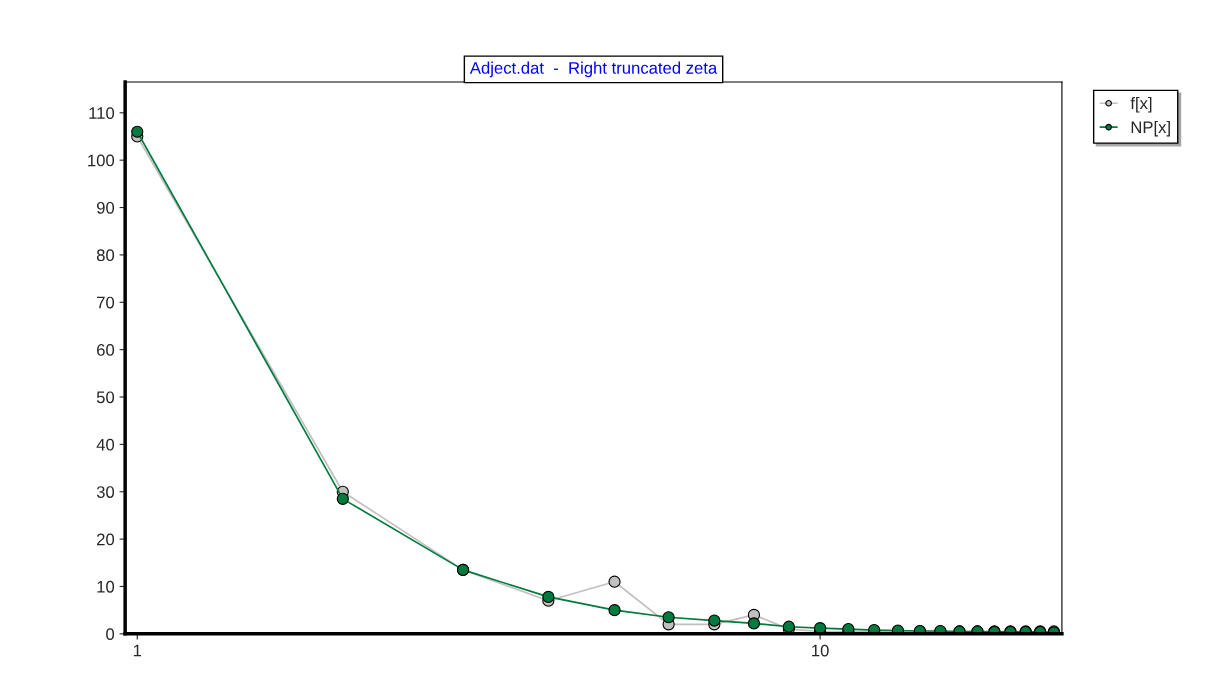 The width and height of the screenshot is (1215, 695). What do you see at coordinates (106, 350) in the screenshot?
I see `y-tick-label: 60` at bounding box center [106, 350].